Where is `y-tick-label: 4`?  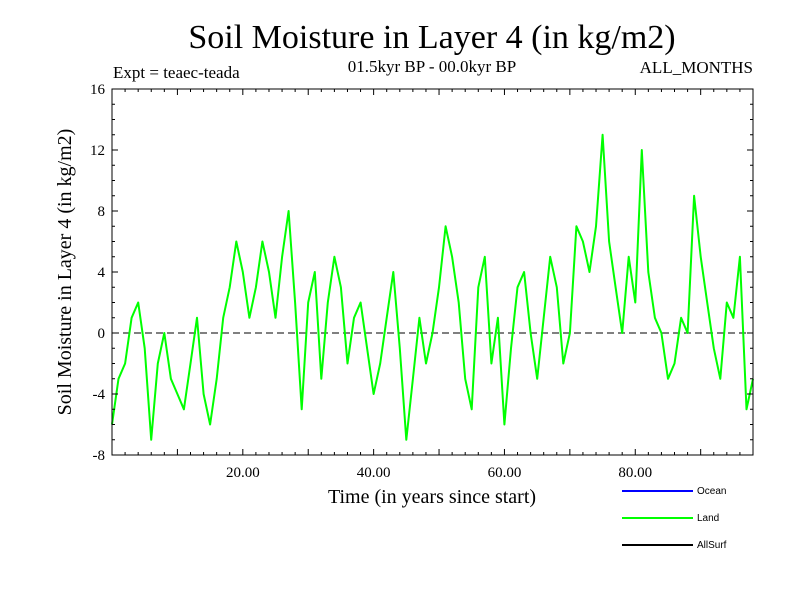 y-tick-label: 4 is located at coordinates (102, 273).